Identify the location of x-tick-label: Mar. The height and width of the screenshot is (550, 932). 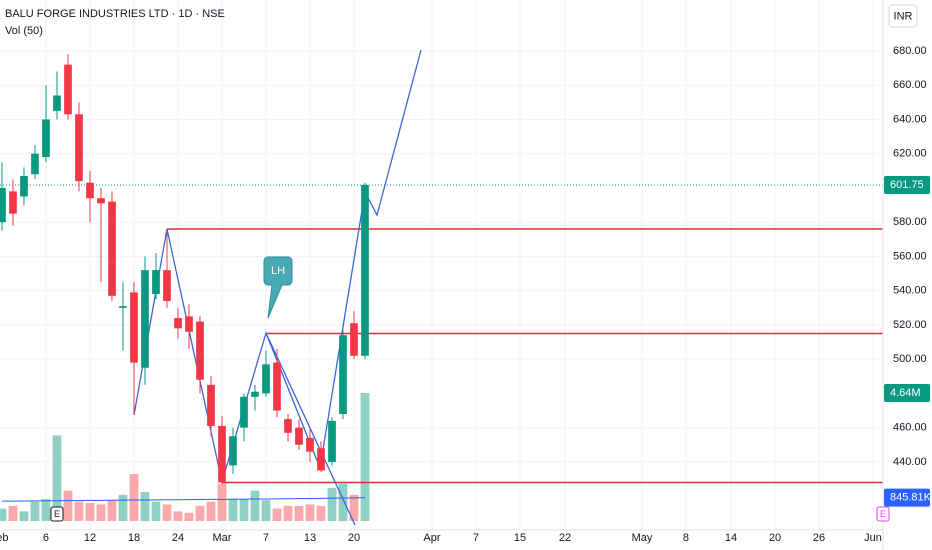
(222, 538).